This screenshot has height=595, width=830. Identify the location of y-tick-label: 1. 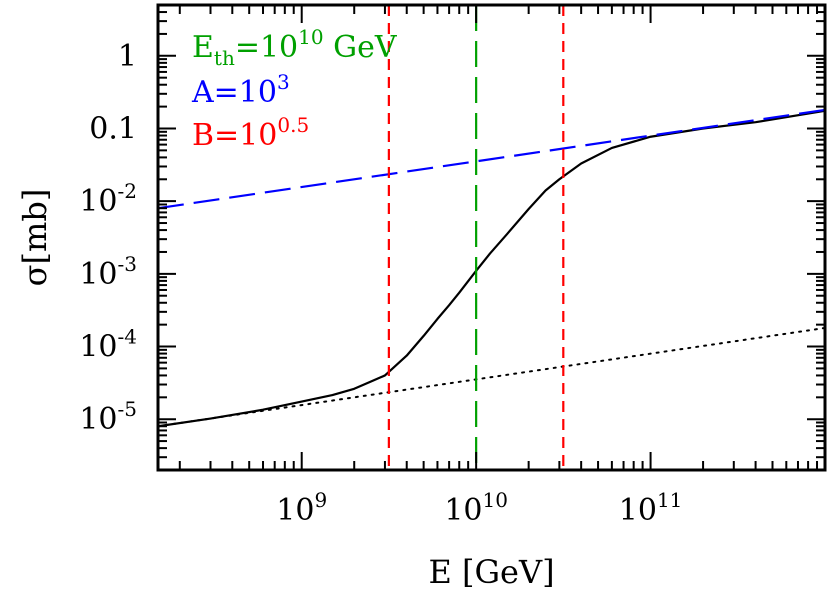
(127, 56).